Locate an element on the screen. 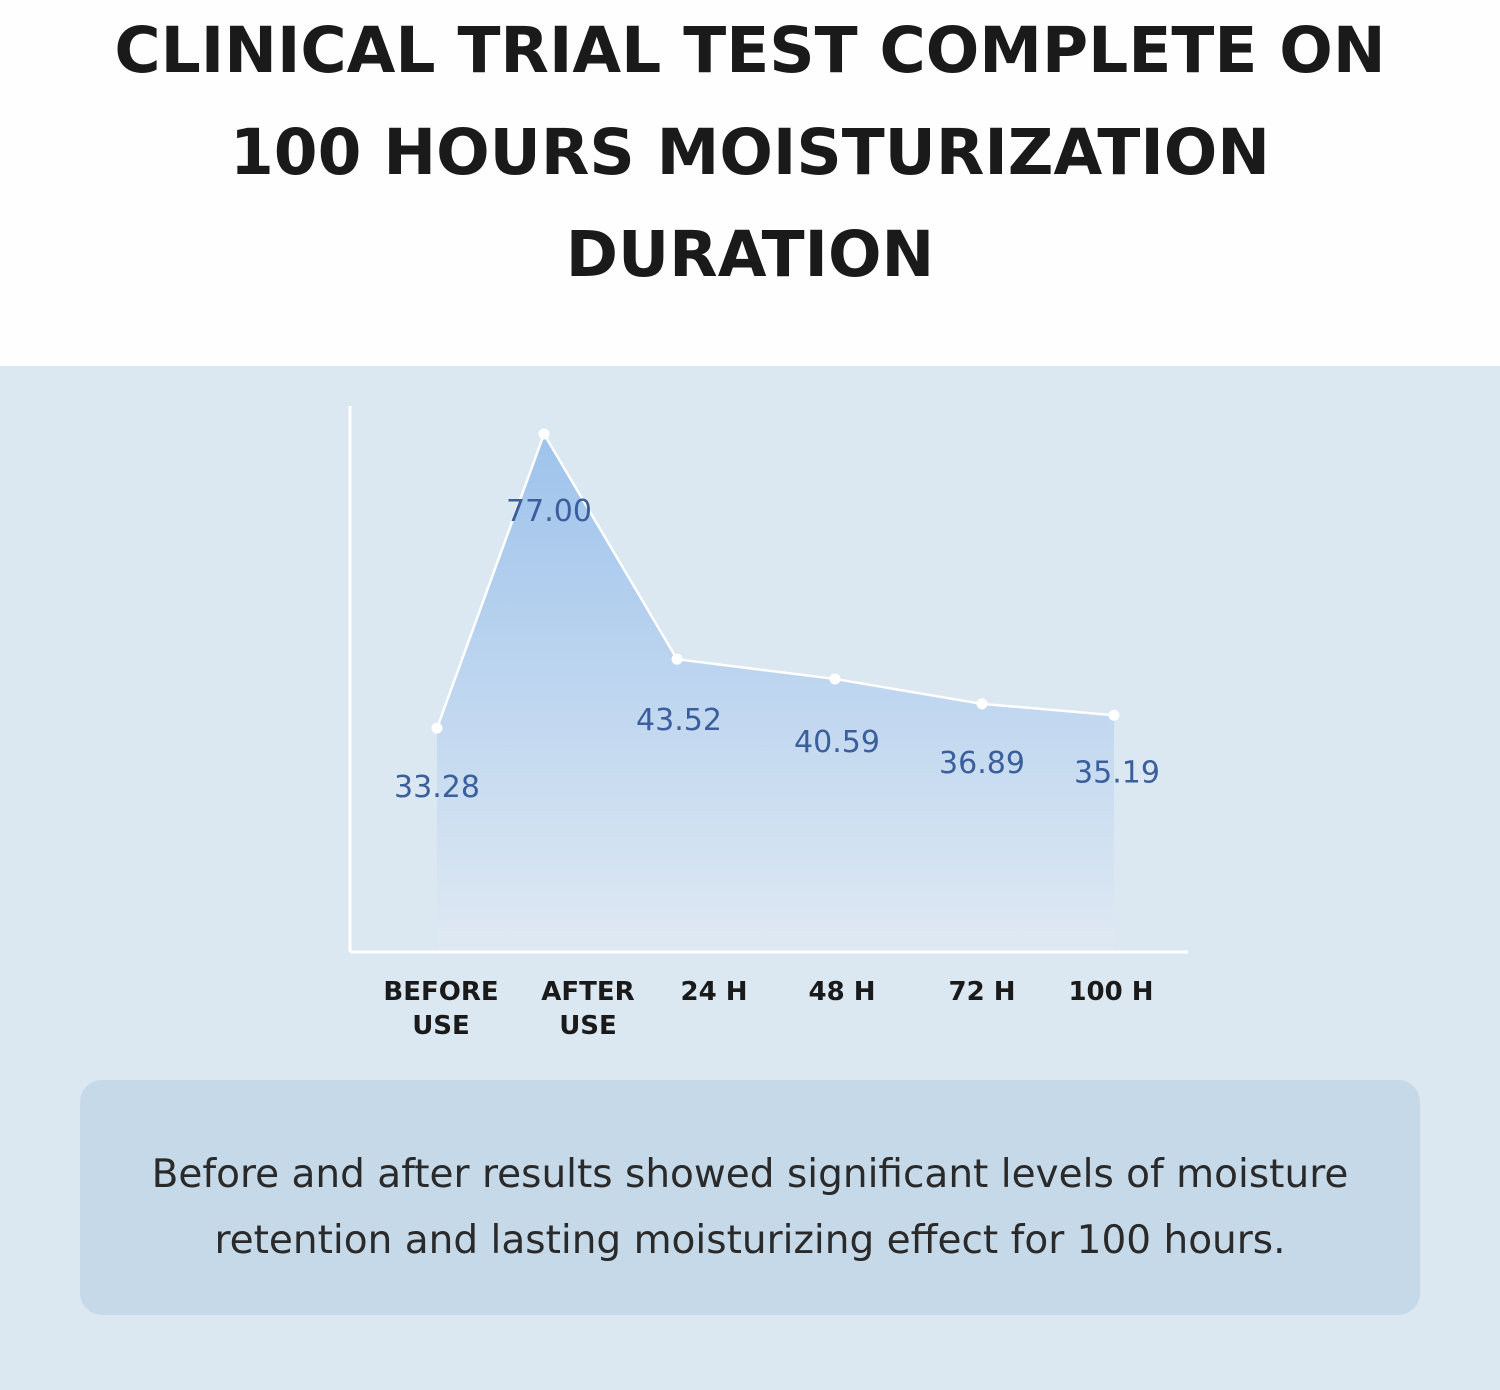 The height and width of the screenshot is (1390, 1500). value-label: 43.52 is located at coordinates (679, 720).